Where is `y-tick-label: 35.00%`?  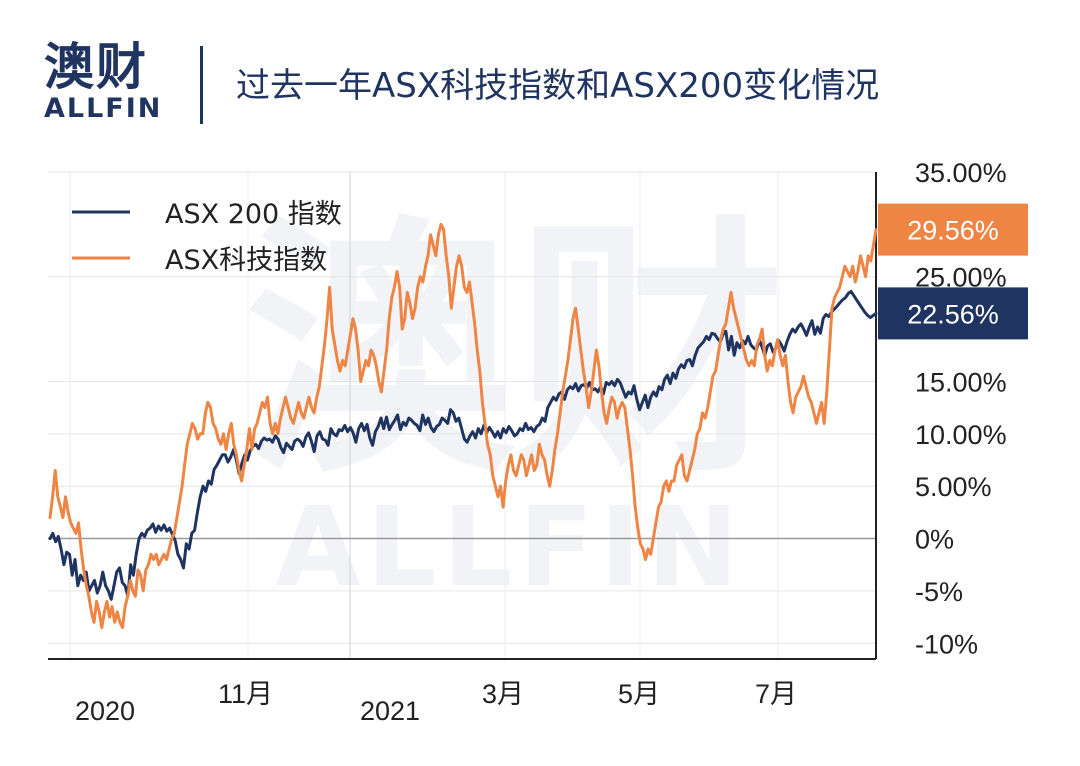
y-tick-label: 35.00% is located at coordinates (961, 173).